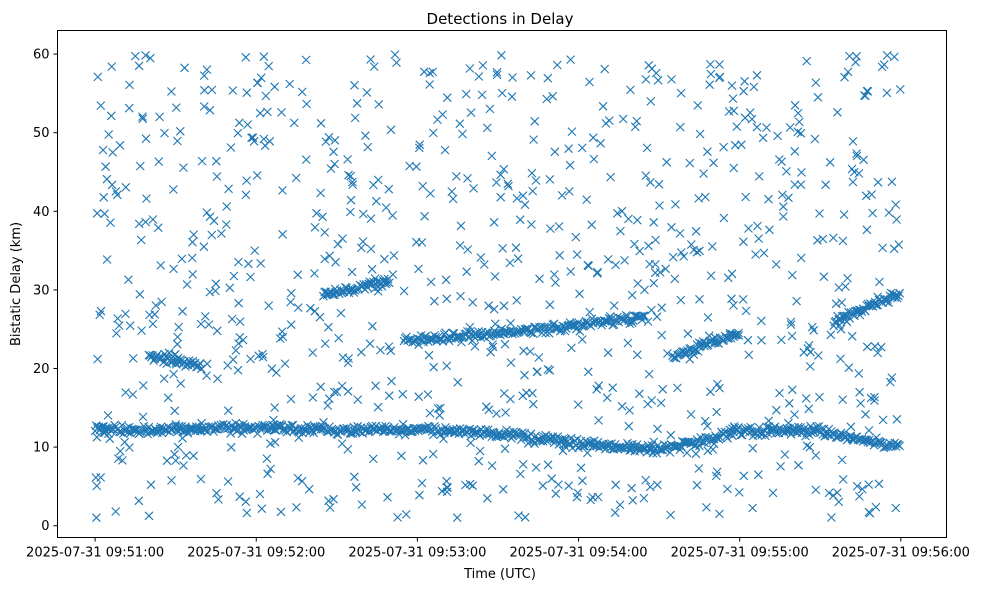 Image resolution: width=984 pixels, height=590 pixels. What do you see at coordinates (417, 553) in the screenshot?
I see `x-tick-label: 2025-07-31 09:53:00` at bounding box center [417, 553].